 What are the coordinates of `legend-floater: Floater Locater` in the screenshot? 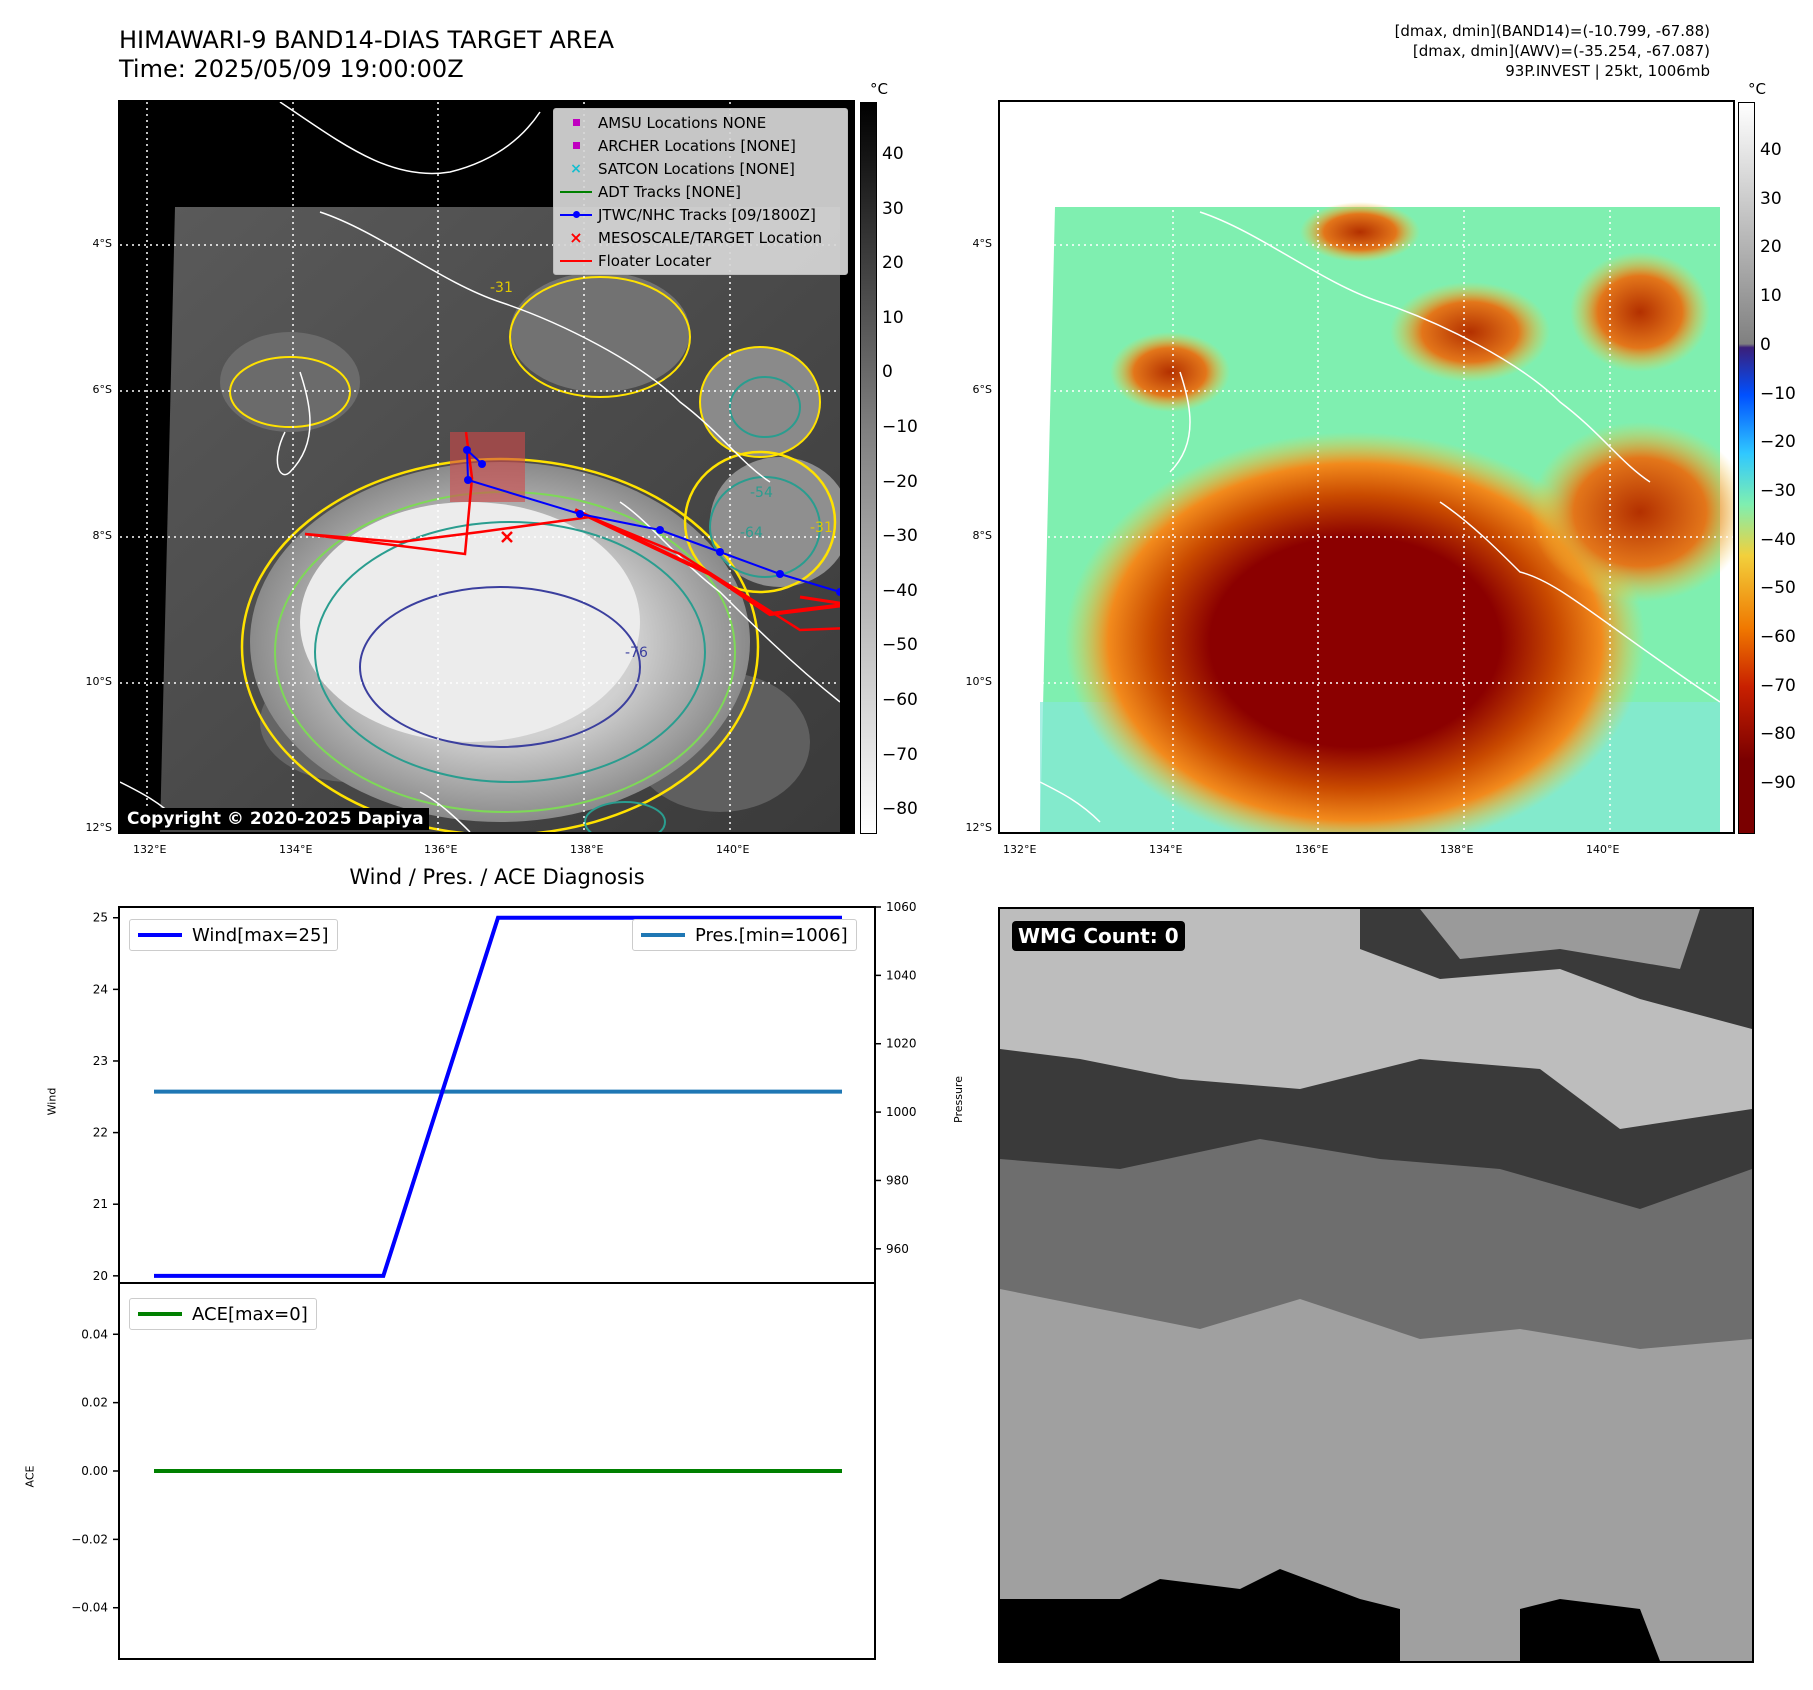 It's located at (700, 260).